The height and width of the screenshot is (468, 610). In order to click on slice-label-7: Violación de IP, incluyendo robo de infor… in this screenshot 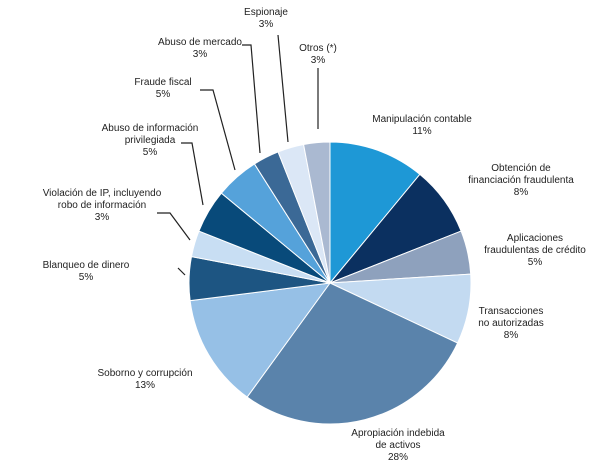, I will do `click(102, 206)`.